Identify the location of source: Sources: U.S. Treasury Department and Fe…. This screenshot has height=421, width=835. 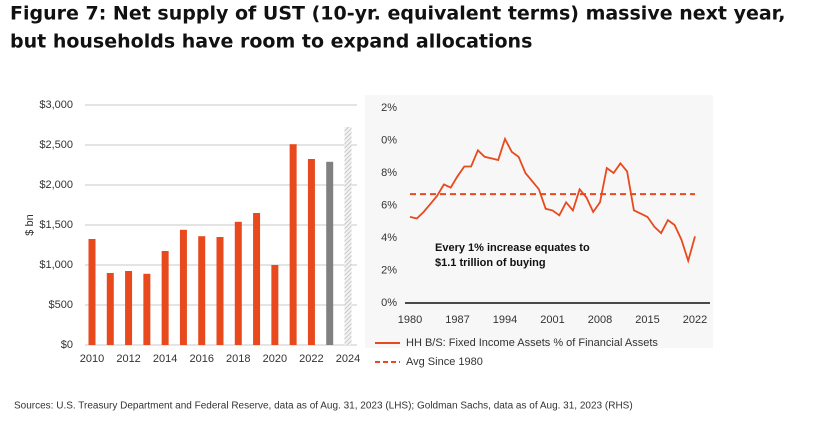
(323, 406).